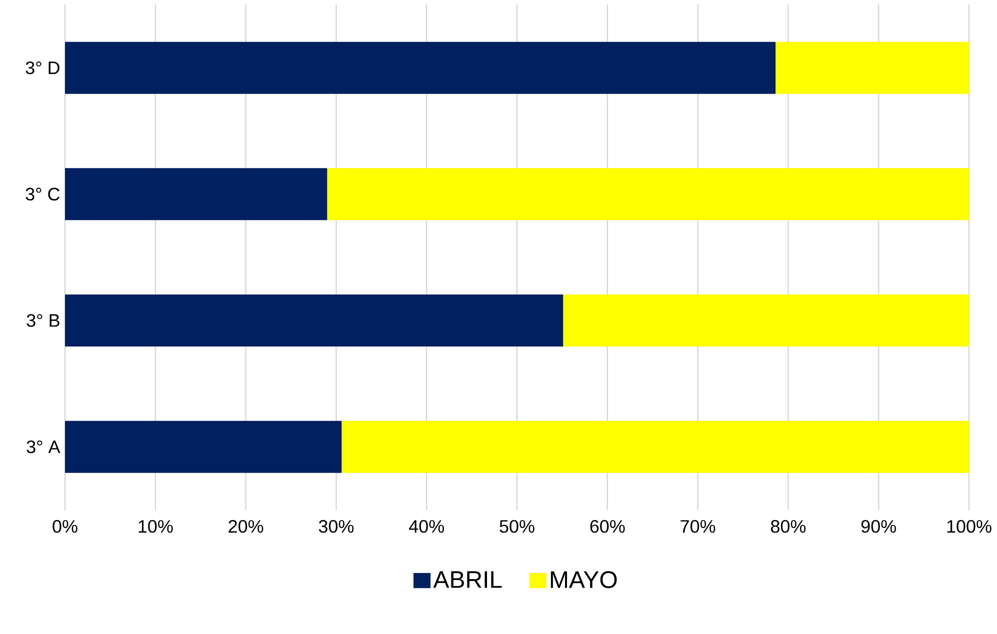 The image size is (997, 634). Describe the element at coordinates (43, 447) in the screenshot. I see `y-tick-label: 3° A` at that location.